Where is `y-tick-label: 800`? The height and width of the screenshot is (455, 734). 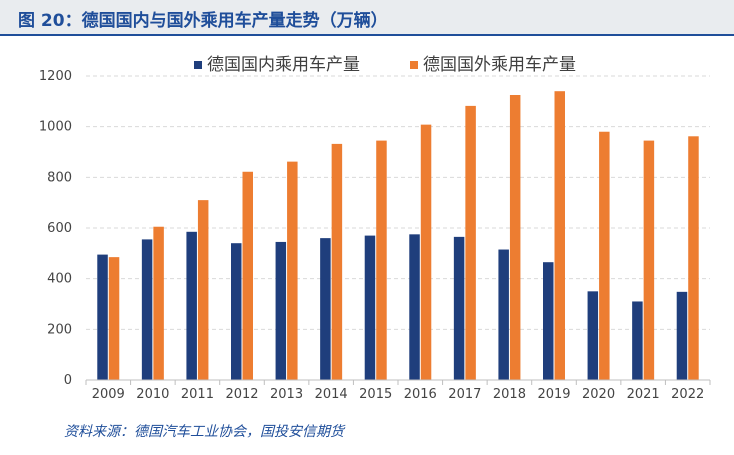
y-tick-label: 800 is located at coordinates (59, 177).